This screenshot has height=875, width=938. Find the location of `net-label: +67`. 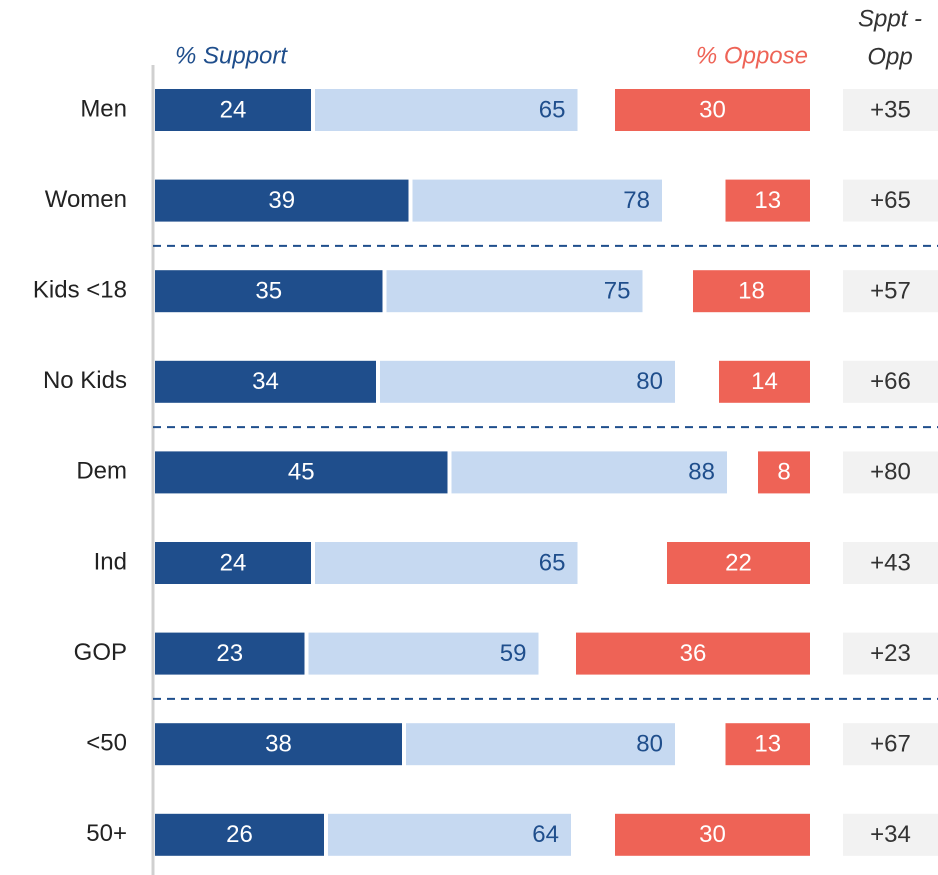

net-label: +67 is located at coordinates (890, 744).